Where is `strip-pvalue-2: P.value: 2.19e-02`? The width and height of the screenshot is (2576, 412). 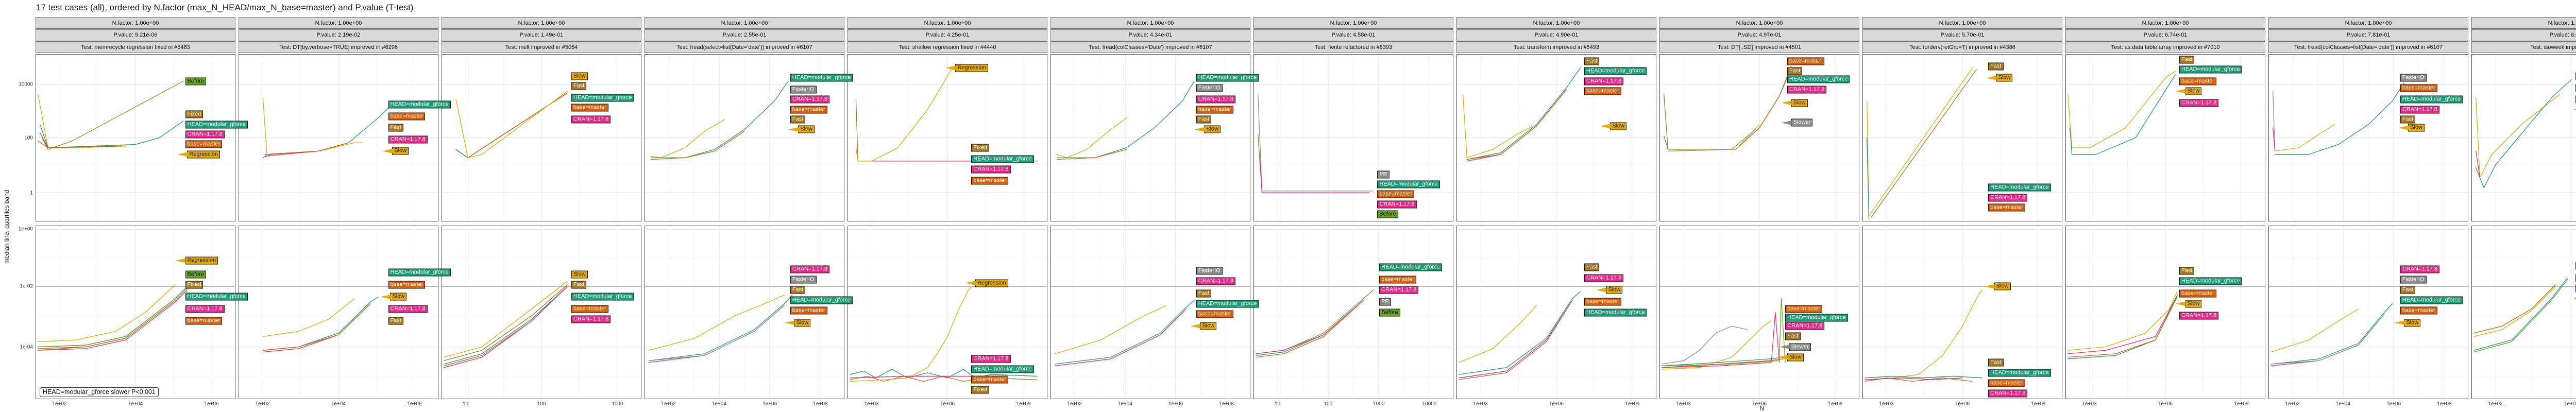
strip-pvalue-2: P.value: 2.19e-02 is located at coordinates (338, 35).